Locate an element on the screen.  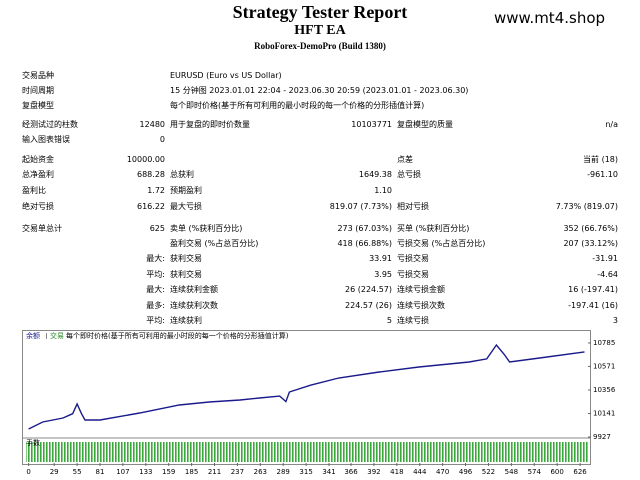
y-tick-label: 9927 is located at coordinates (602, 437).